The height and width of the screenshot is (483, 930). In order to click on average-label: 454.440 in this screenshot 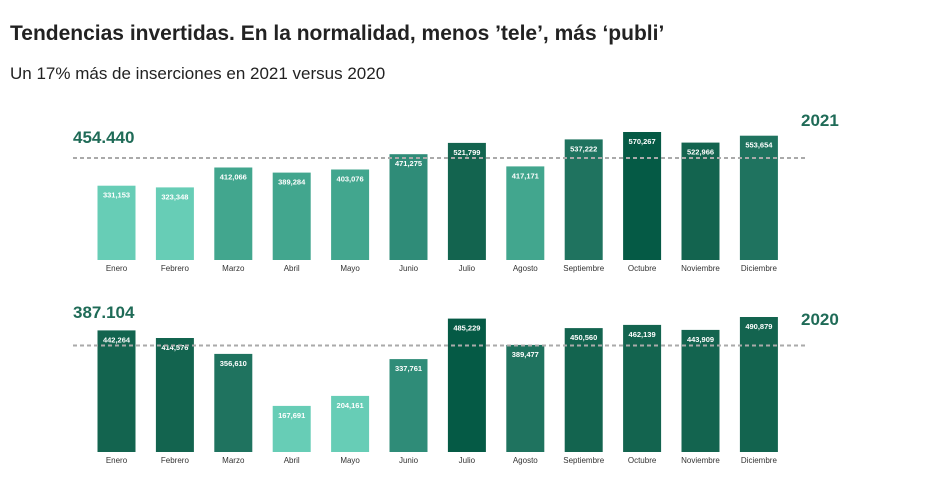, I will do `click(104, 137)`.